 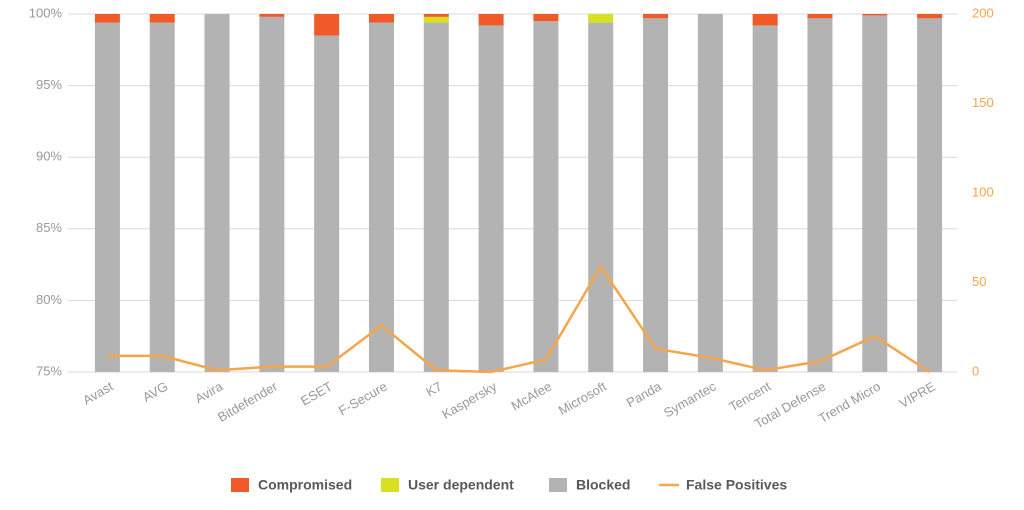 I want to click on y-tick-label: 80%, so click(x=49, y=299).